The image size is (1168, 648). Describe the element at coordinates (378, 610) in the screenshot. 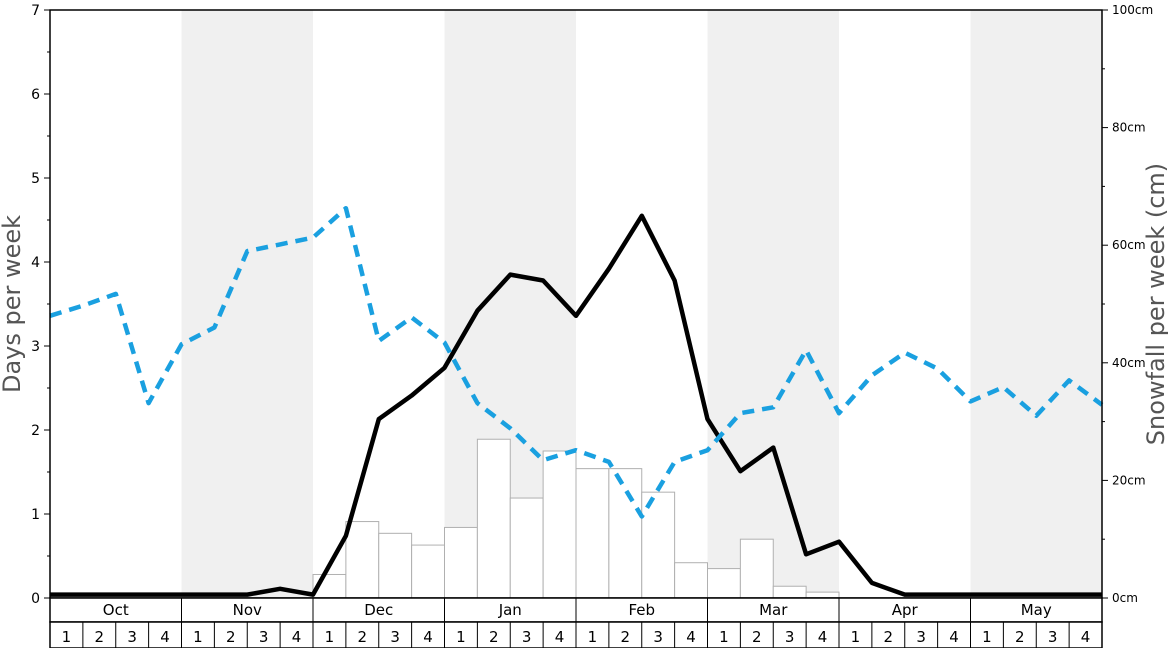

I see `month-label: Dec` at that location.